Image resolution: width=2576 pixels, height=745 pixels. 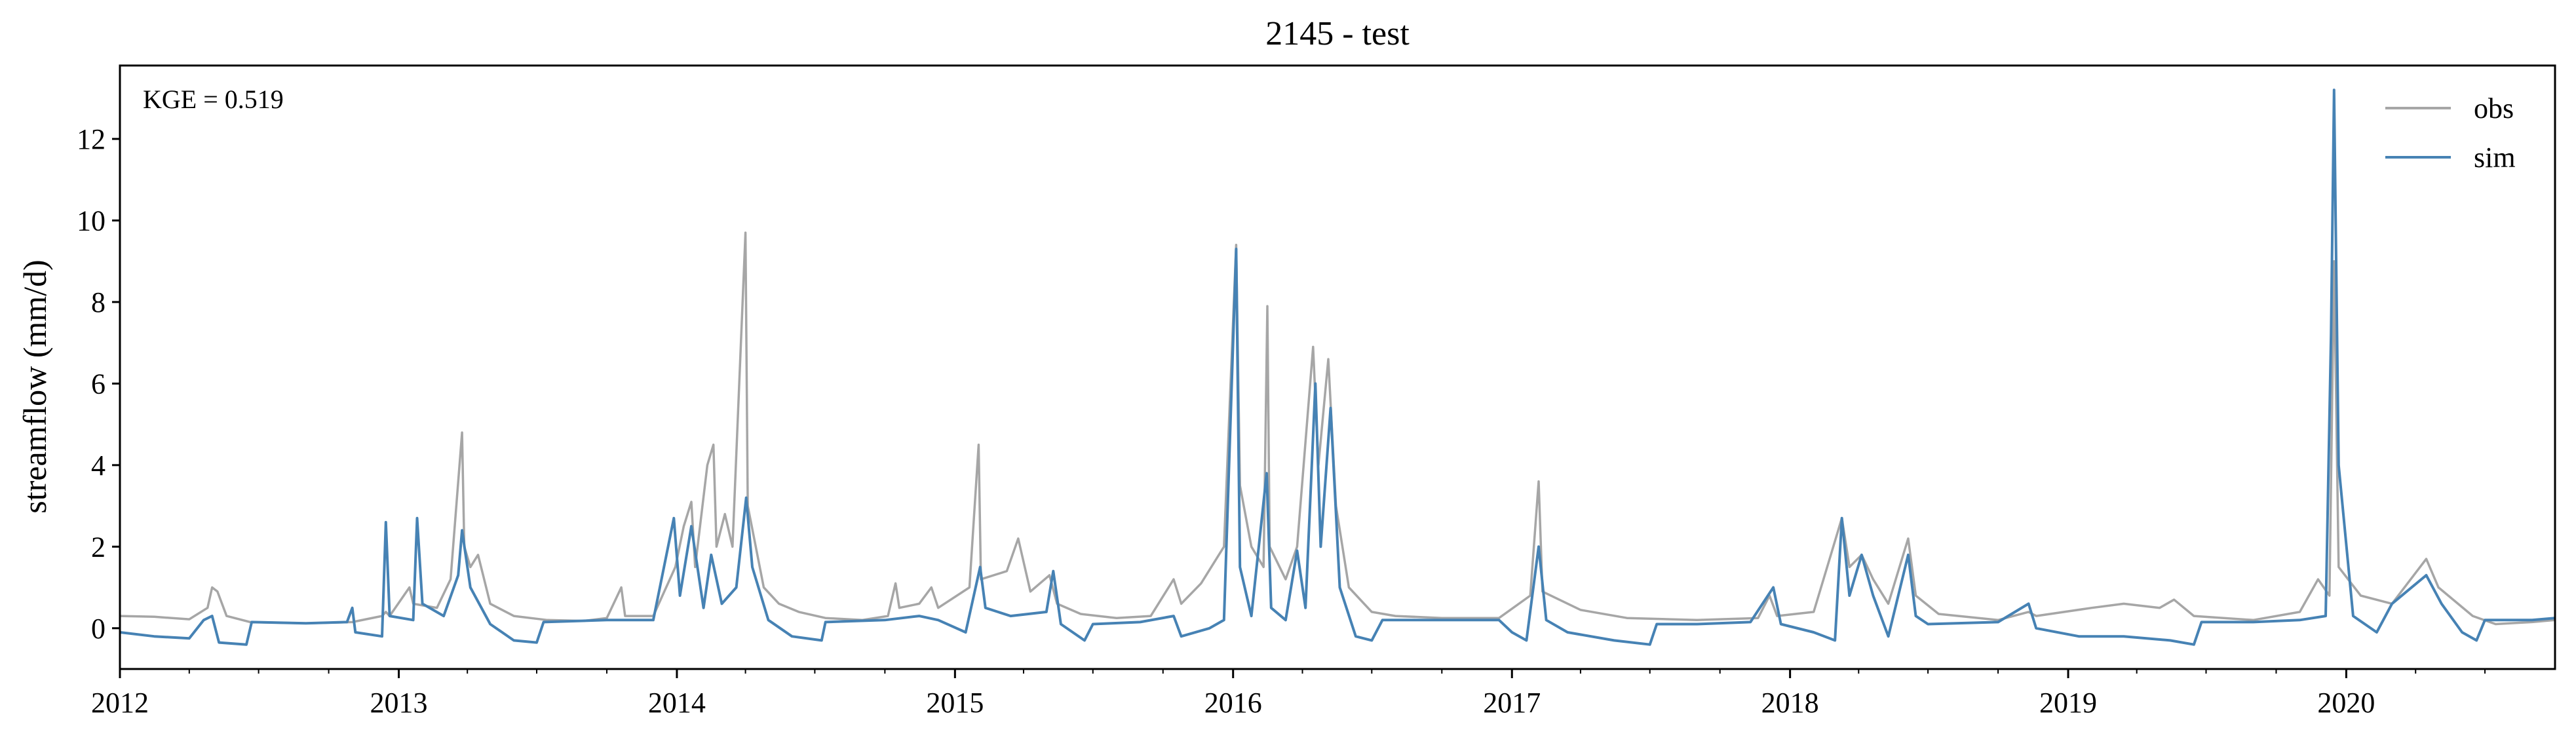 What do you see at coordinates (2495, 158) in the screenshot?
I see `legend-label-sim: sim` at bounding box center [2495, 158].